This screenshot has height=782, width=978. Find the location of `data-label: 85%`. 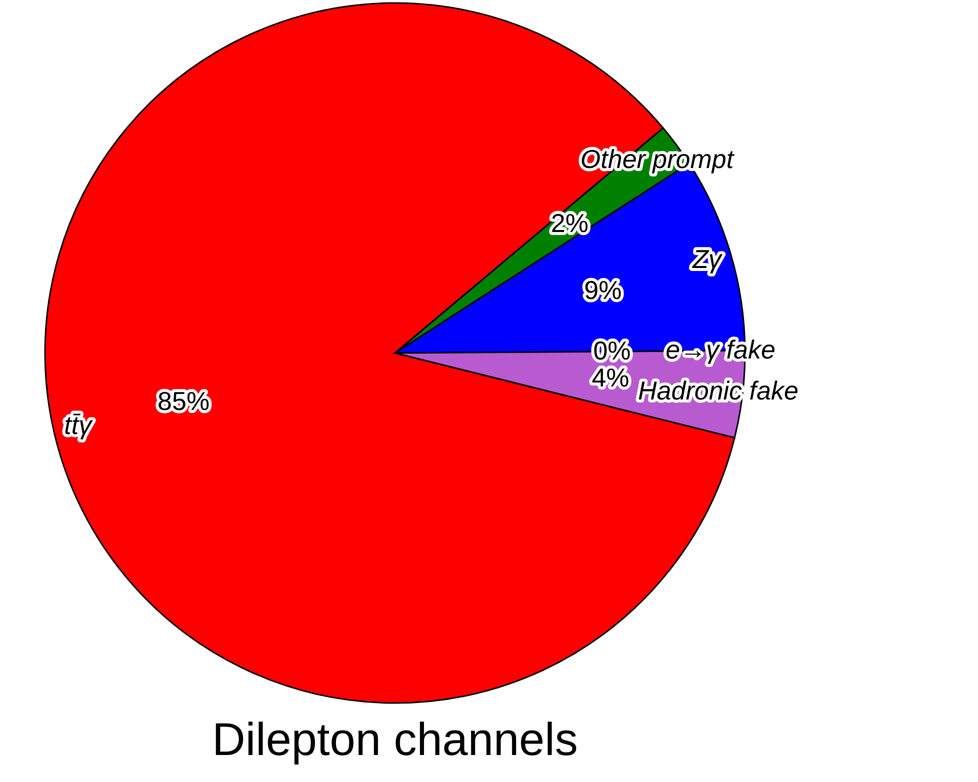

data-label: 85% is located at coordinates (184, 401).